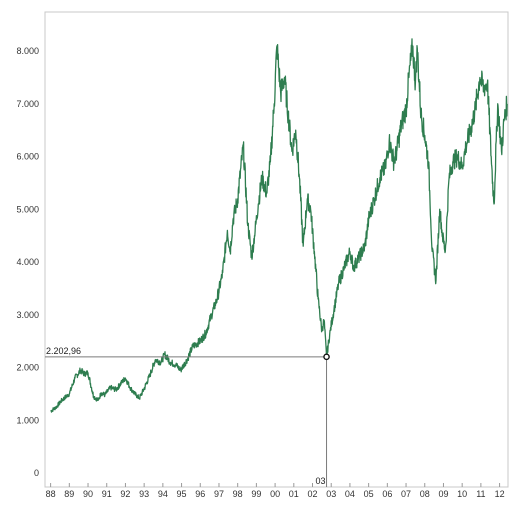 Image resolution: width=520 pixels, height=514 pixels. I want to click on x-tick-label: 05, so click(369, 494).